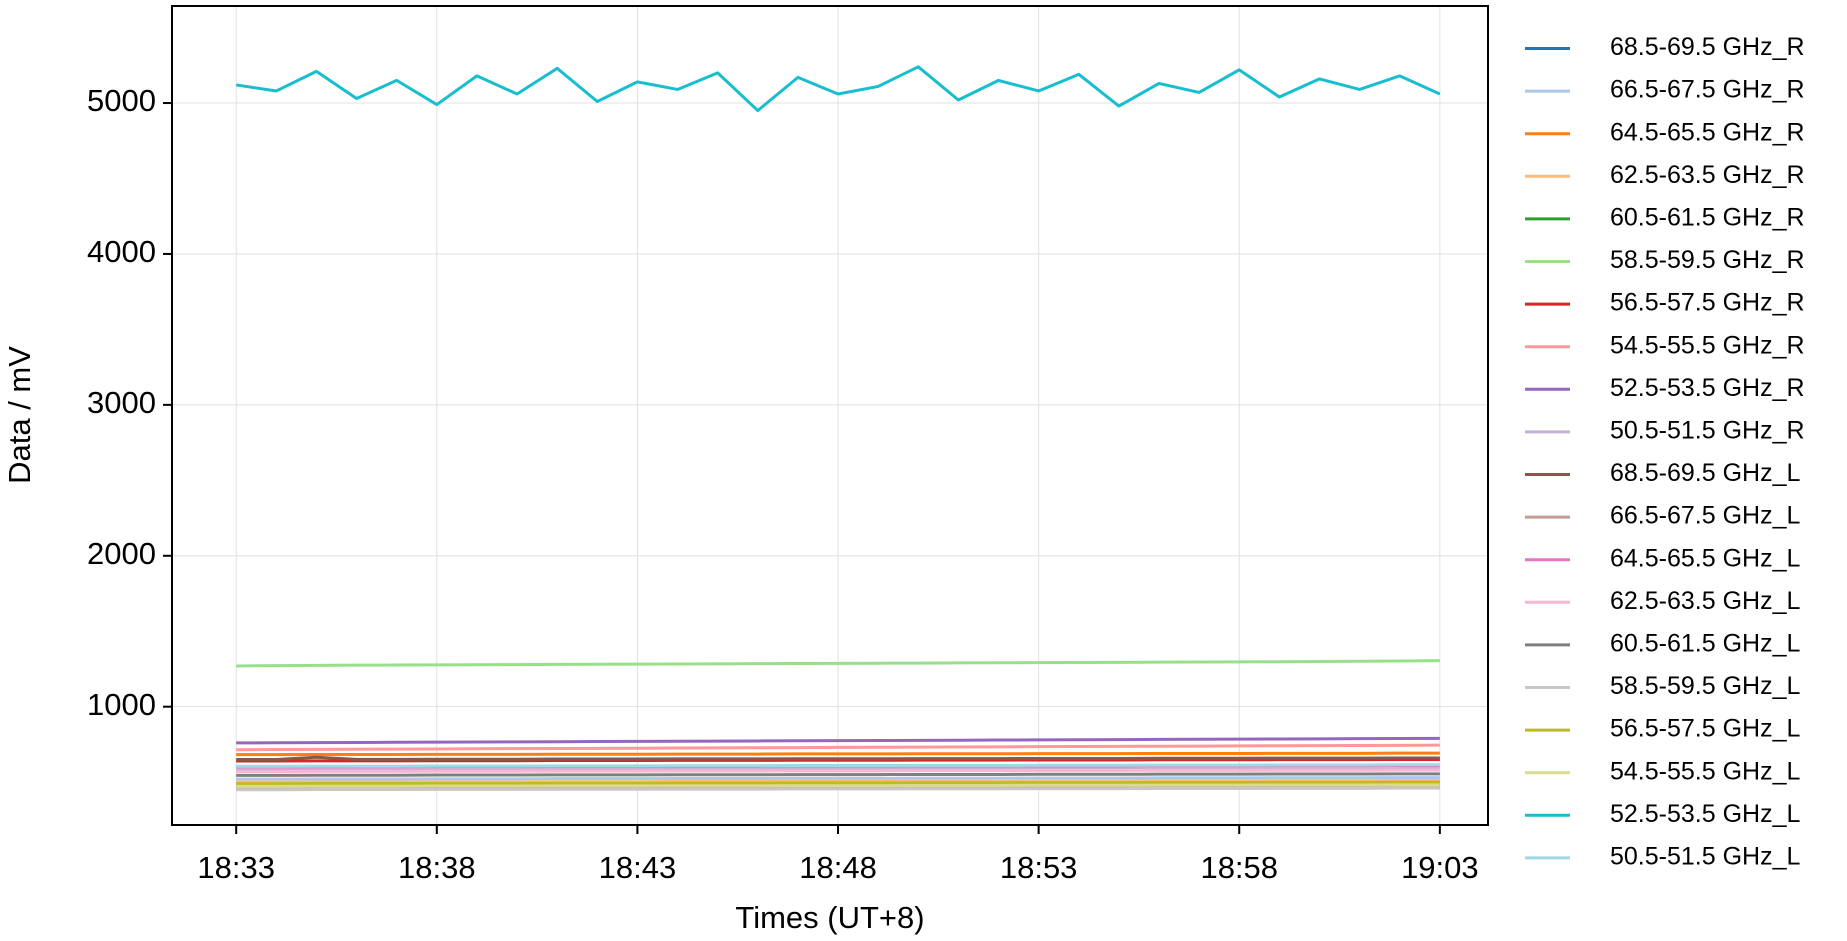 The image size is (1847, 941). What do you see at coordinates (1705, 771) in the screenshot?
I see `legend-label: 54.5-55.5 GHz_L` at bounding box center [1705, 771].